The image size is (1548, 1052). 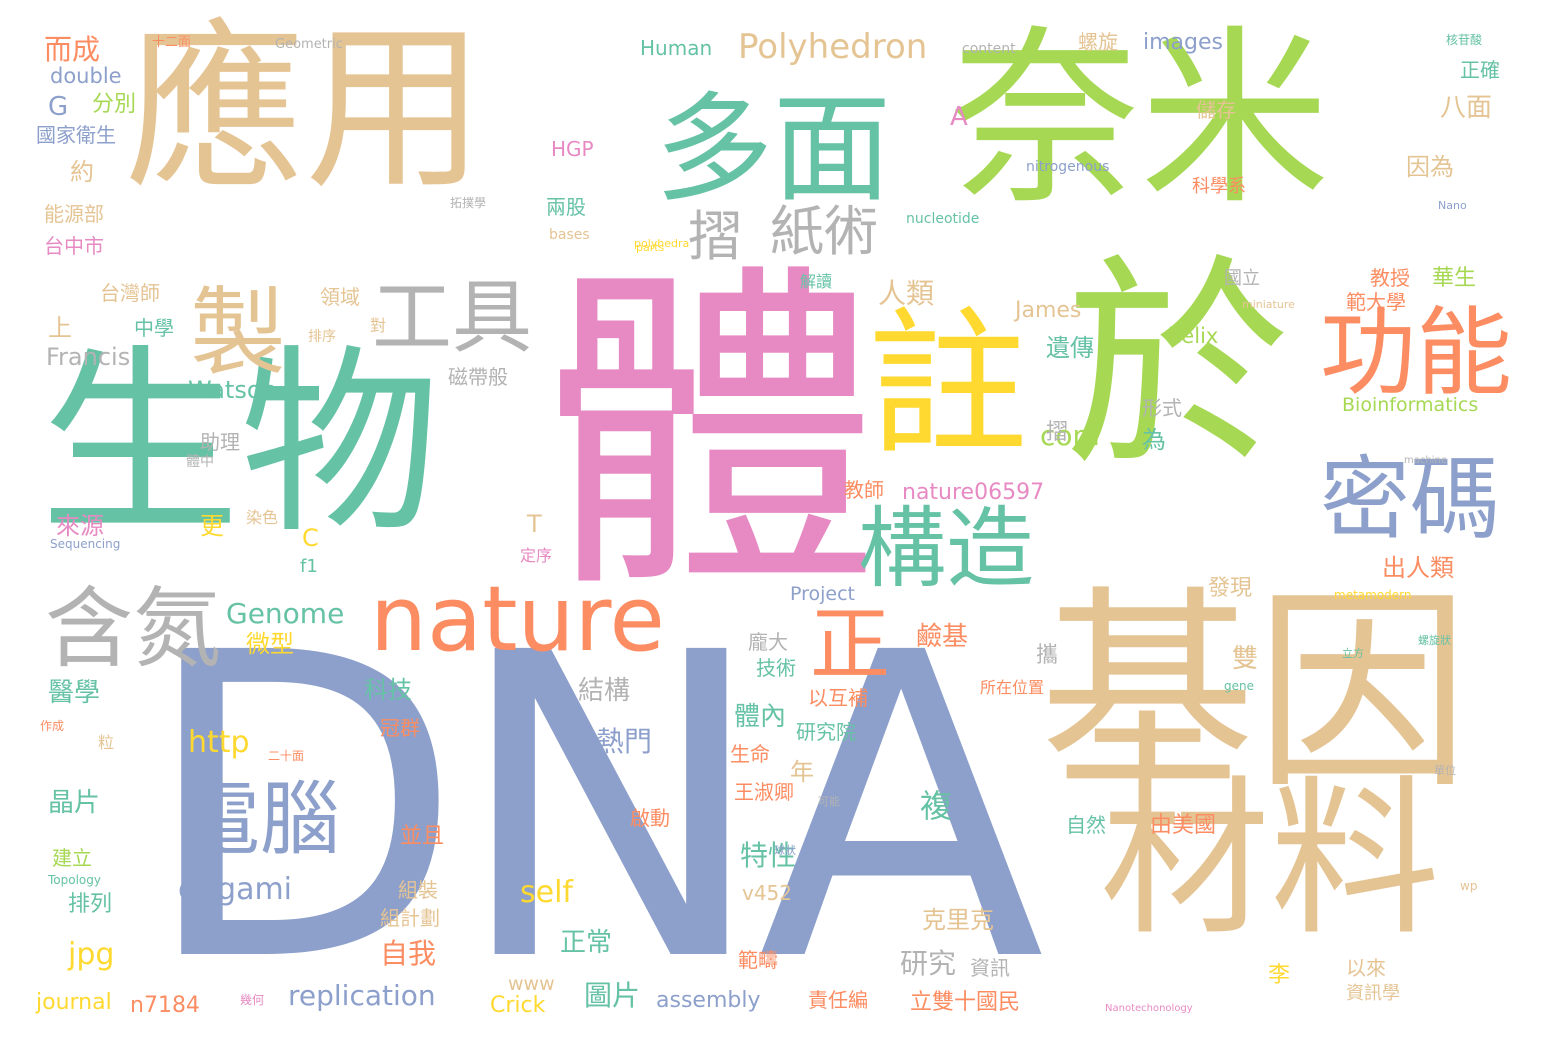 What do you see at coordinates (74, 880) in the screenshot?
I see `word-topology: Topology` at bounding box center [74, 880].